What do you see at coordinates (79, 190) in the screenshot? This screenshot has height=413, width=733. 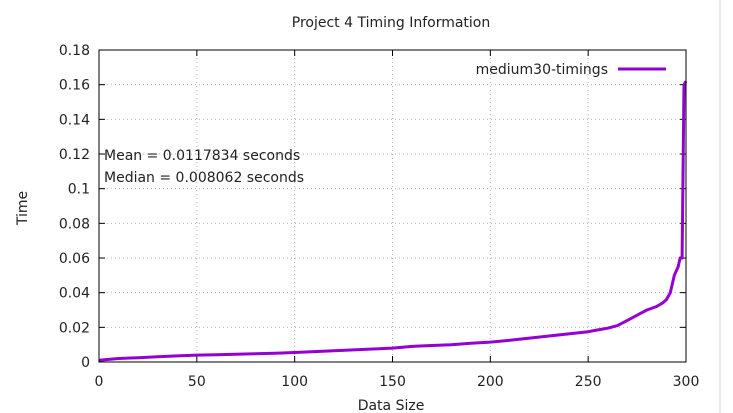 I see `y-tick-label: 0.1` at bounding box center [79, 190].